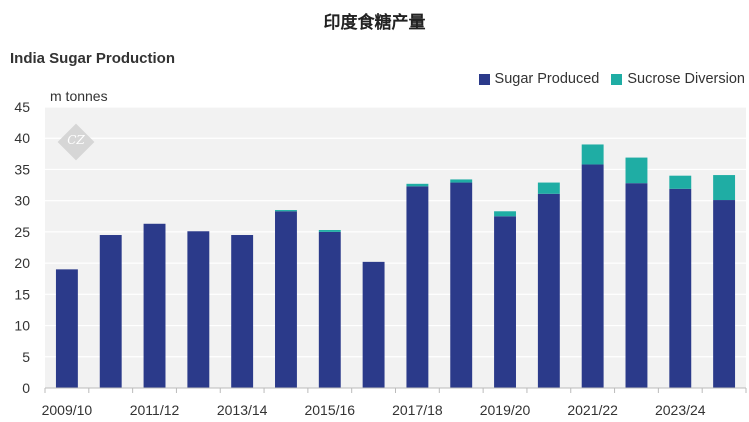  I want to click on logo-text: CZ, so click(76, 140).